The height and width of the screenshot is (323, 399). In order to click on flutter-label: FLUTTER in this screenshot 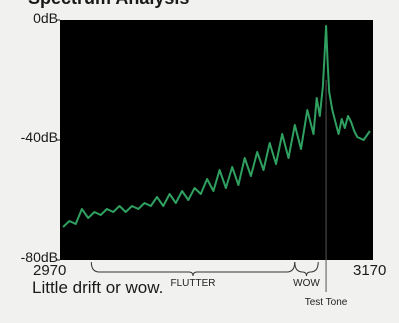, I will do `click(193, 283)`.